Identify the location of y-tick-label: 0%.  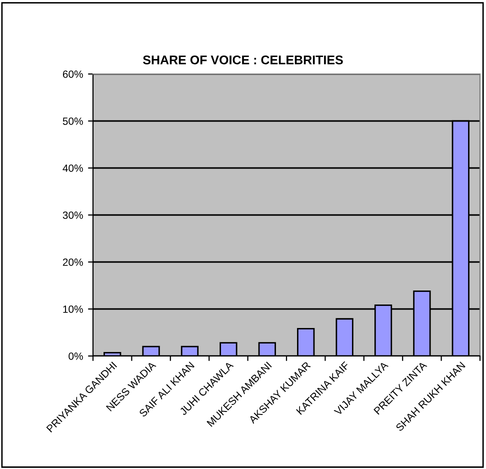
(75, 356).